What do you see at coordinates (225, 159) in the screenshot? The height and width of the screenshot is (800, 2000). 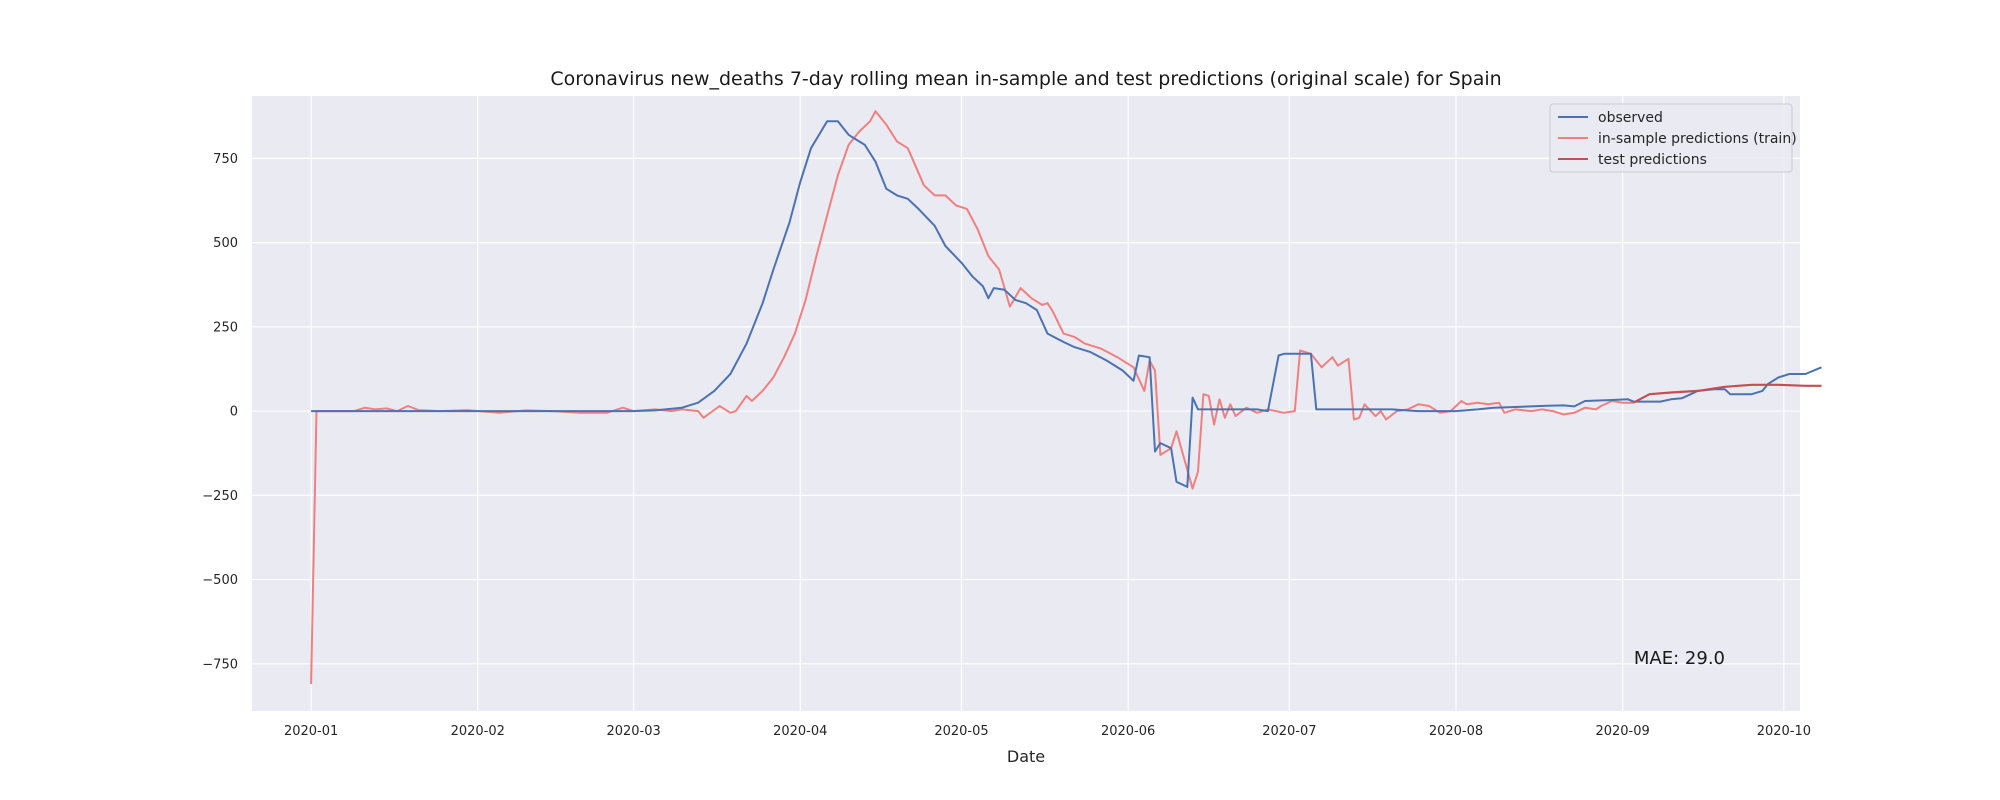 I see `y-tick-label: 750` at bounding box center [225, 159].